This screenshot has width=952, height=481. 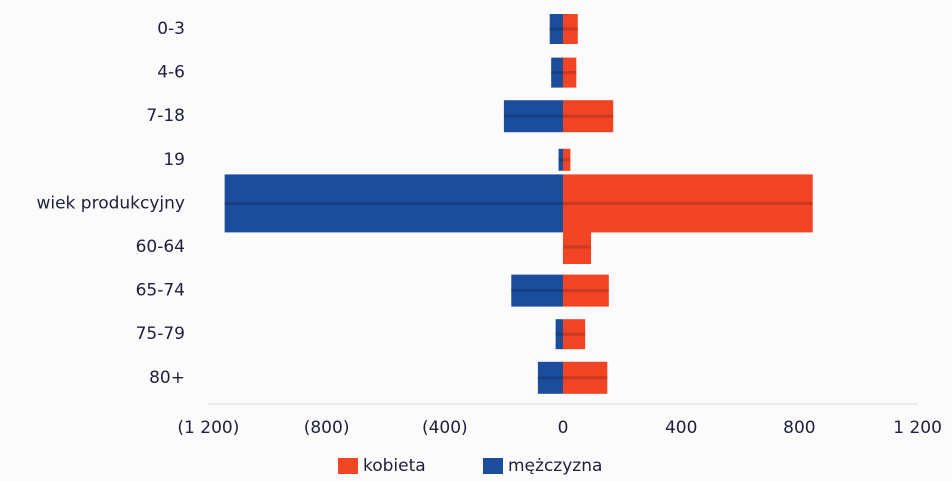 I want to click on category-label: wiek produkcyjny, so click(x=110, y=203).